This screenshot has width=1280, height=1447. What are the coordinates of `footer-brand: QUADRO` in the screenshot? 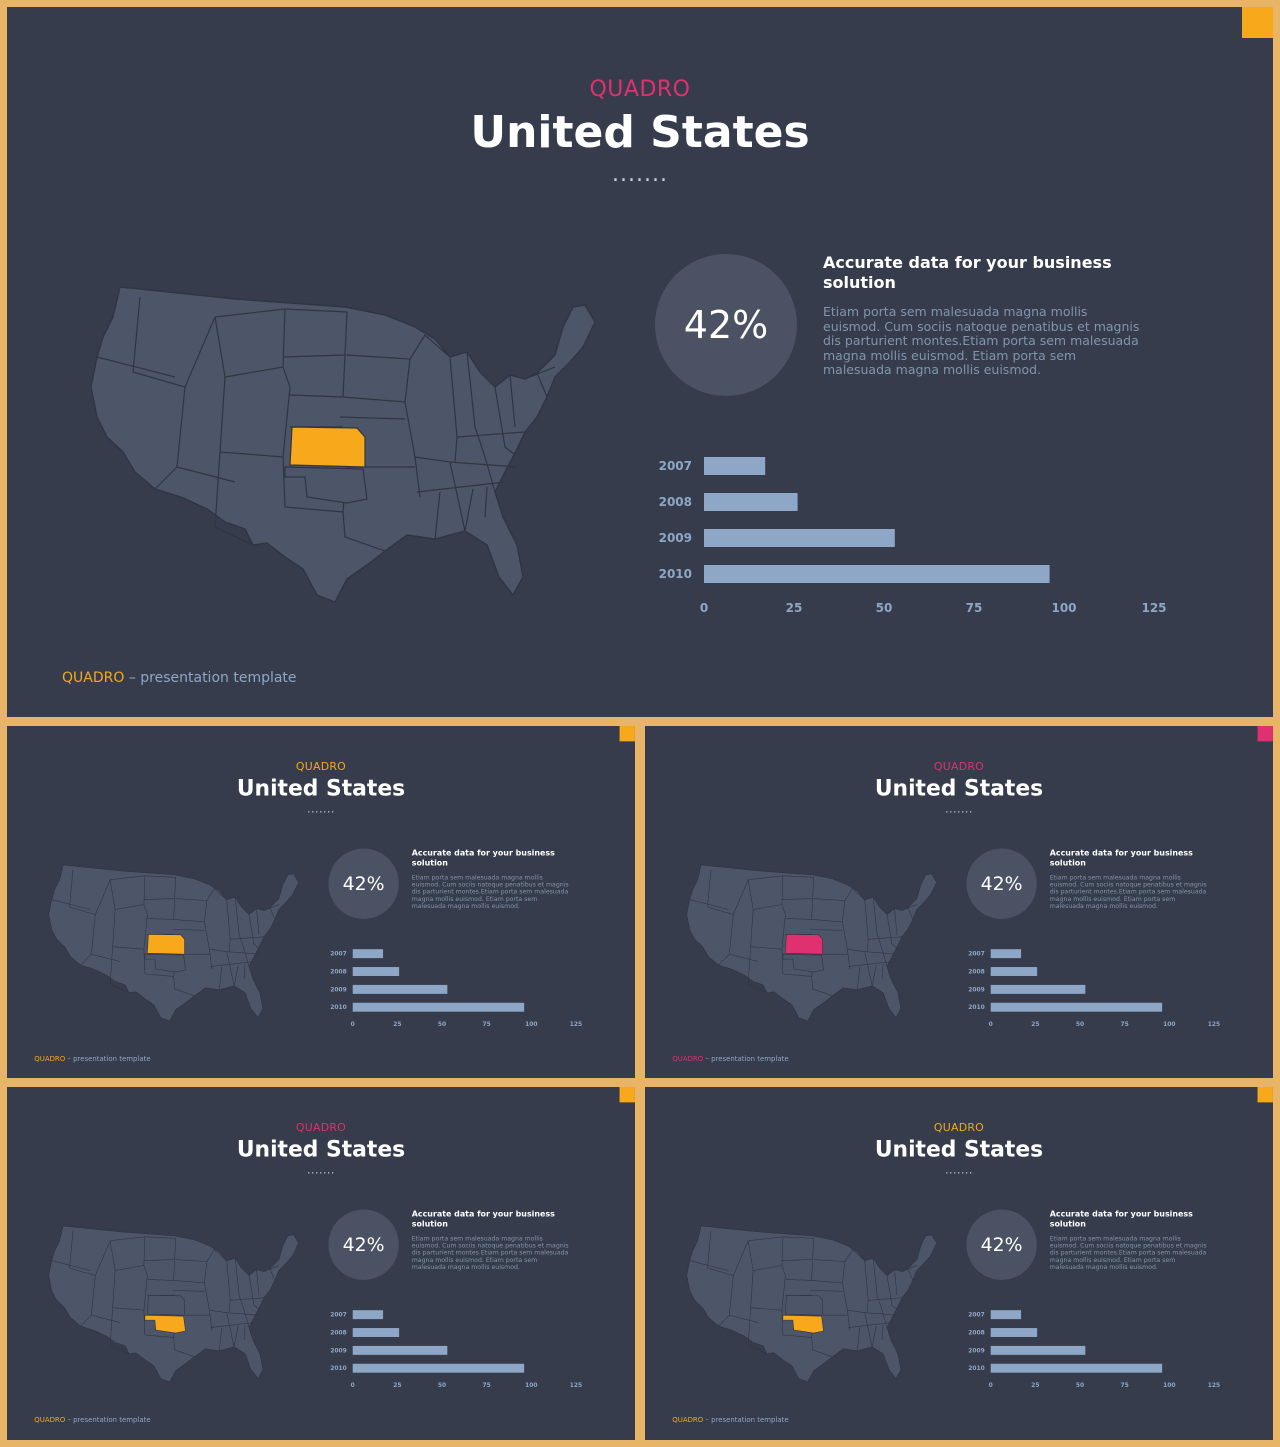 It's located at (50, 1058).